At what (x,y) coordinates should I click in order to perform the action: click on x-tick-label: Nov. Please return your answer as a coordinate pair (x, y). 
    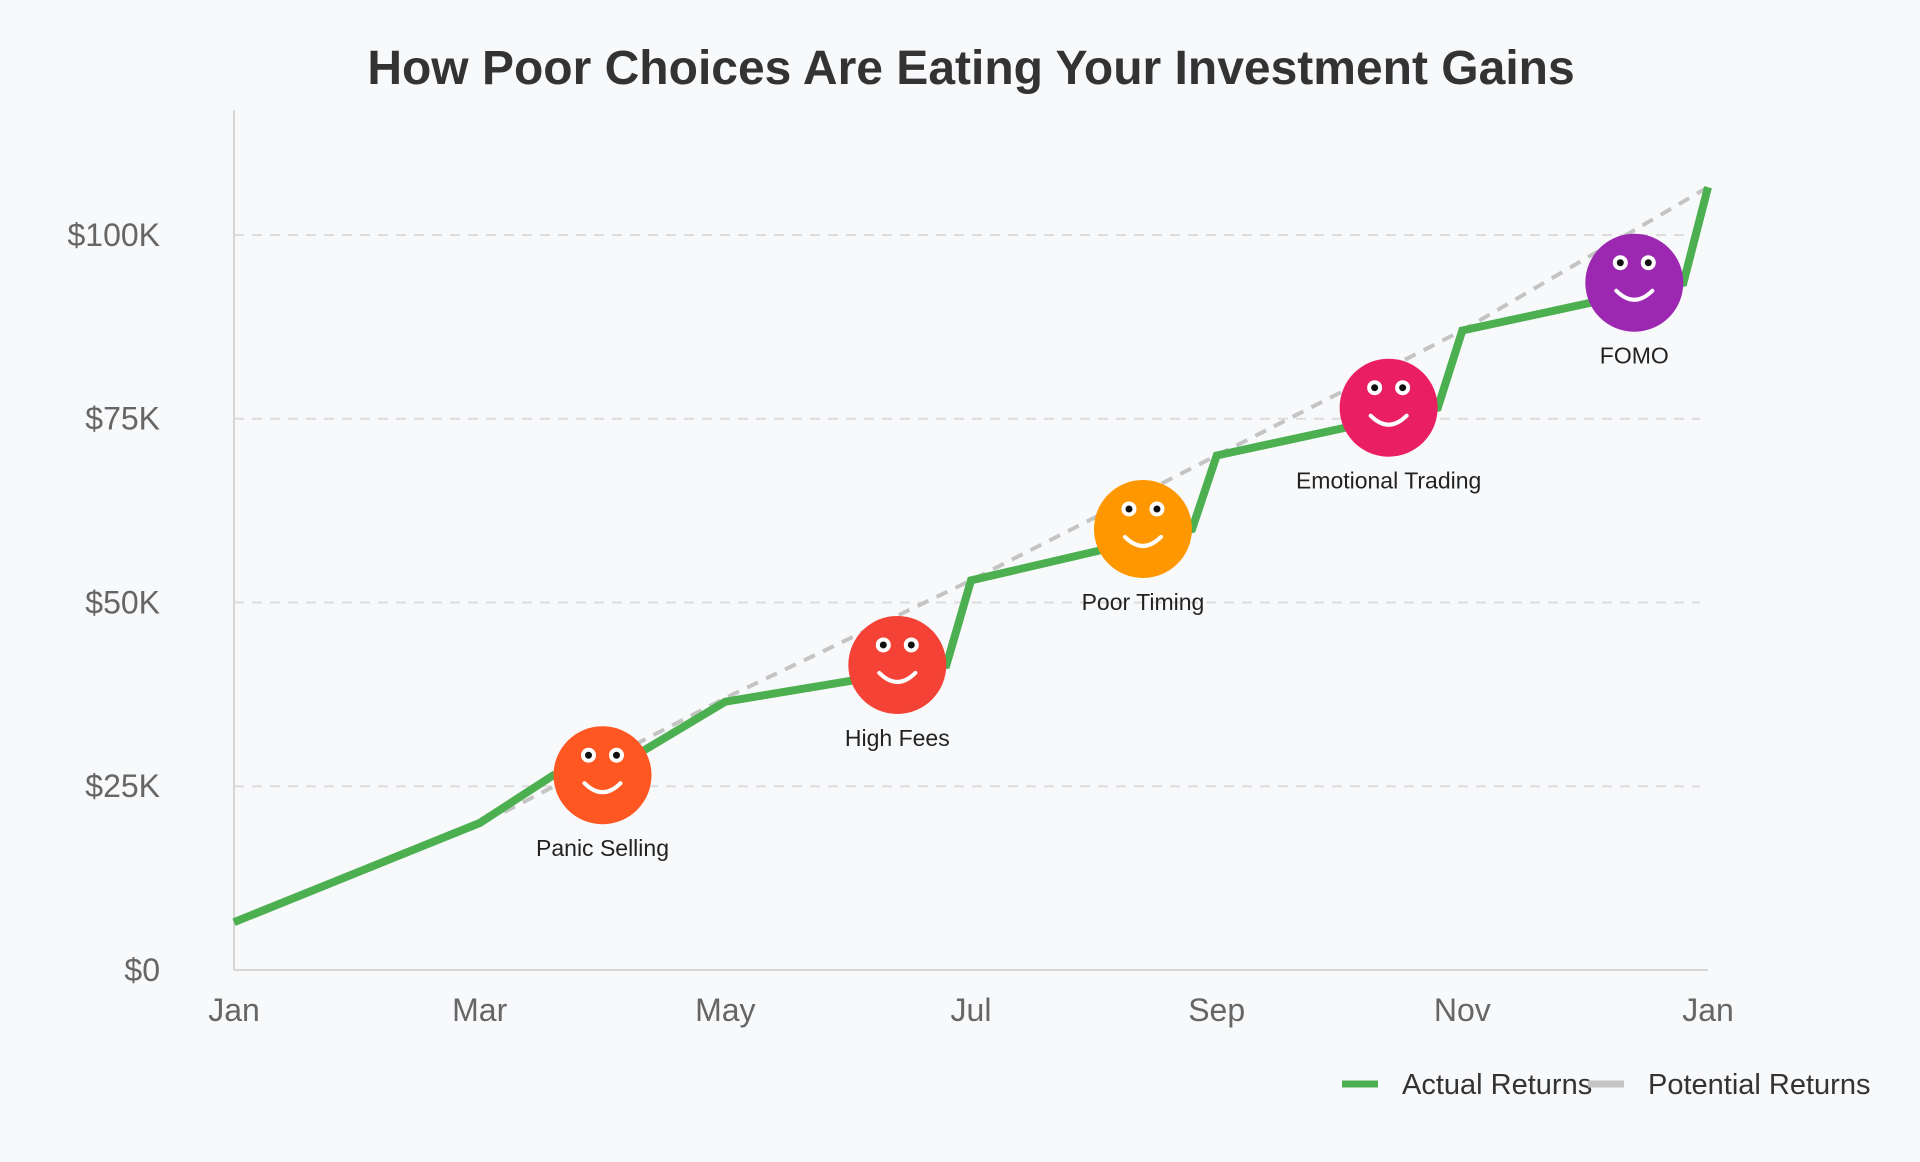
    Looking at the image, I should click on (1462, 1010).